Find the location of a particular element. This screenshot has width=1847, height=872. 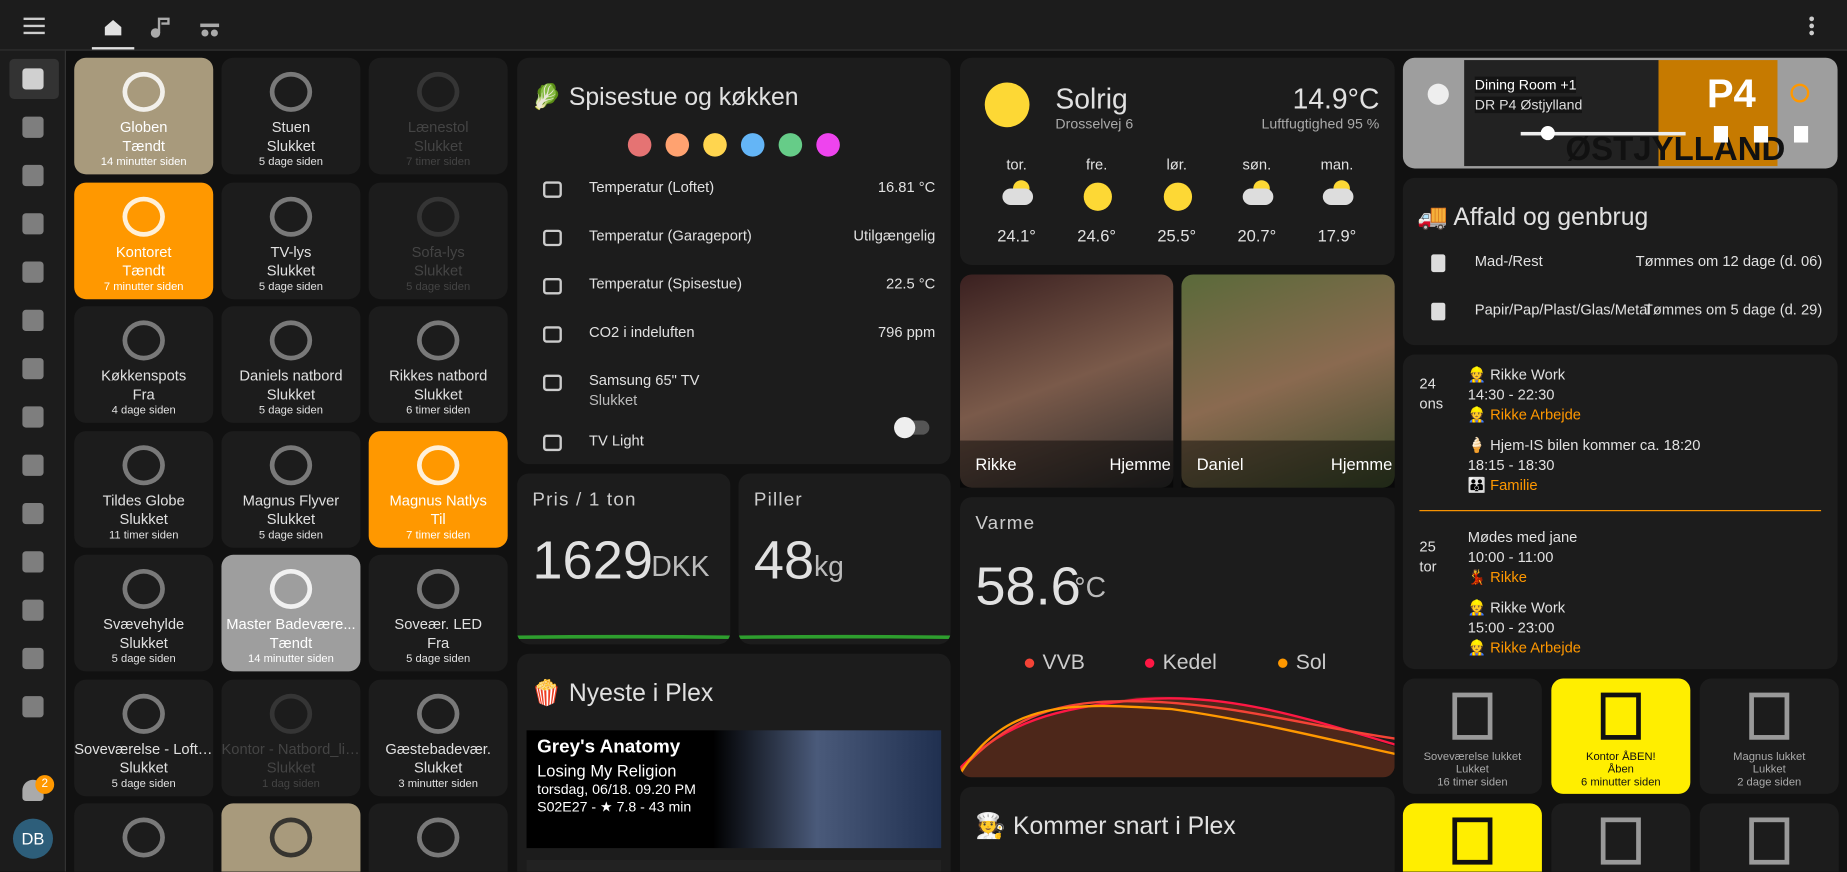

light-tile: TV-lys Slukket 5 dage siden is located at coordinates (291, 240).